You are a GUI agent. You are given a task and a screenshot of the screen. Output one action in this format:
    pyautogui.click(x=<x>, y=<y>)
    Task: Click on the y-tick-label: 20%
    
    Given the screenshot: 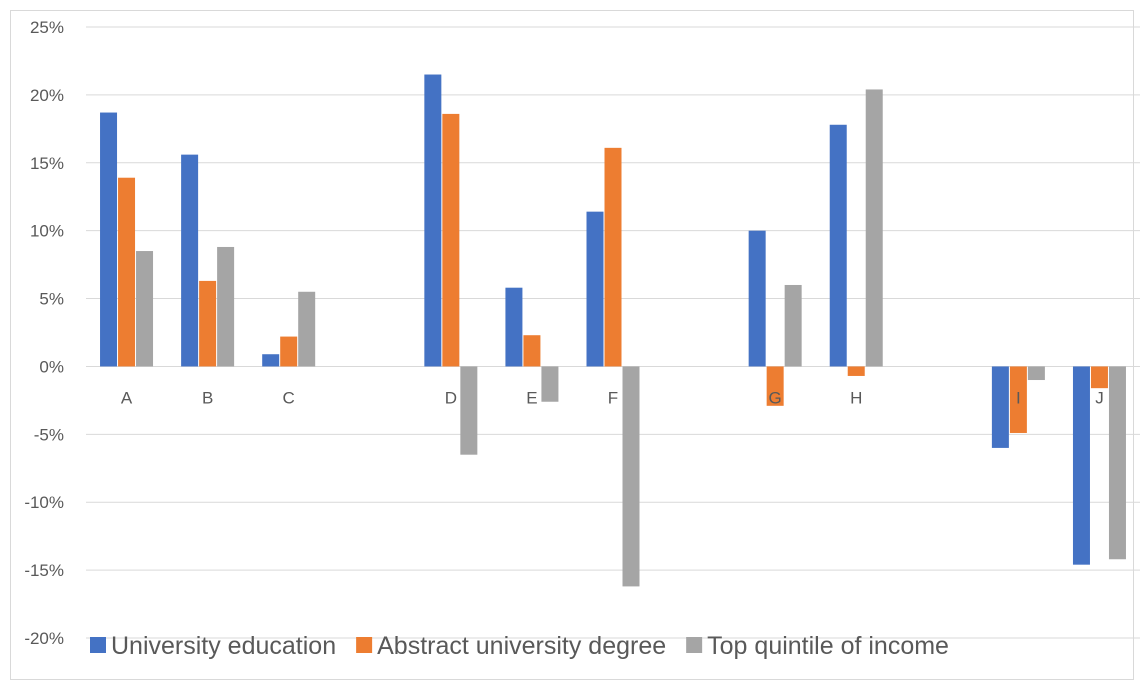 What is the action you would take?
    pyautogui.click(x=47, y=95)
    